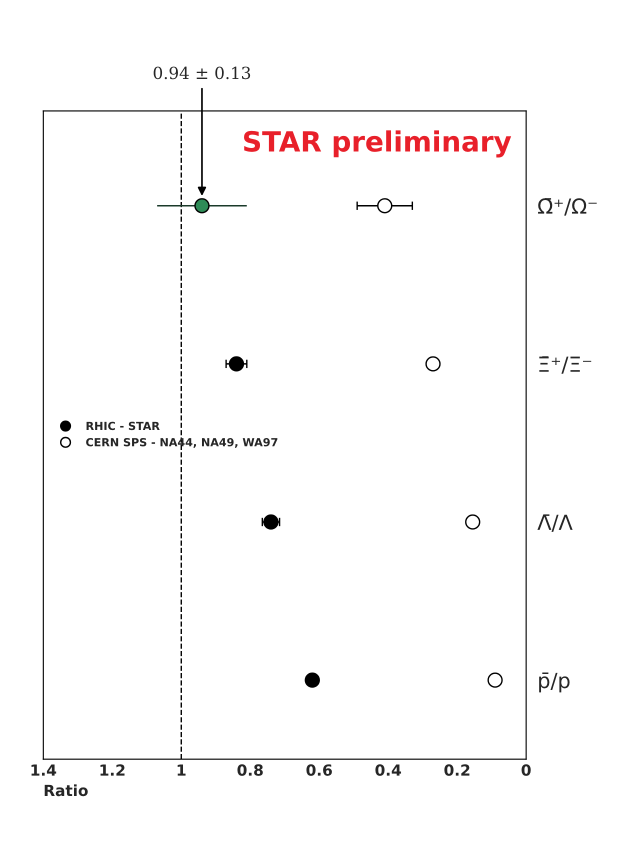 Image resolution: width=619 pixels, height=853 pixels. I want to click on y-tick-label: Λ̄/Λ, so click(555, 523).